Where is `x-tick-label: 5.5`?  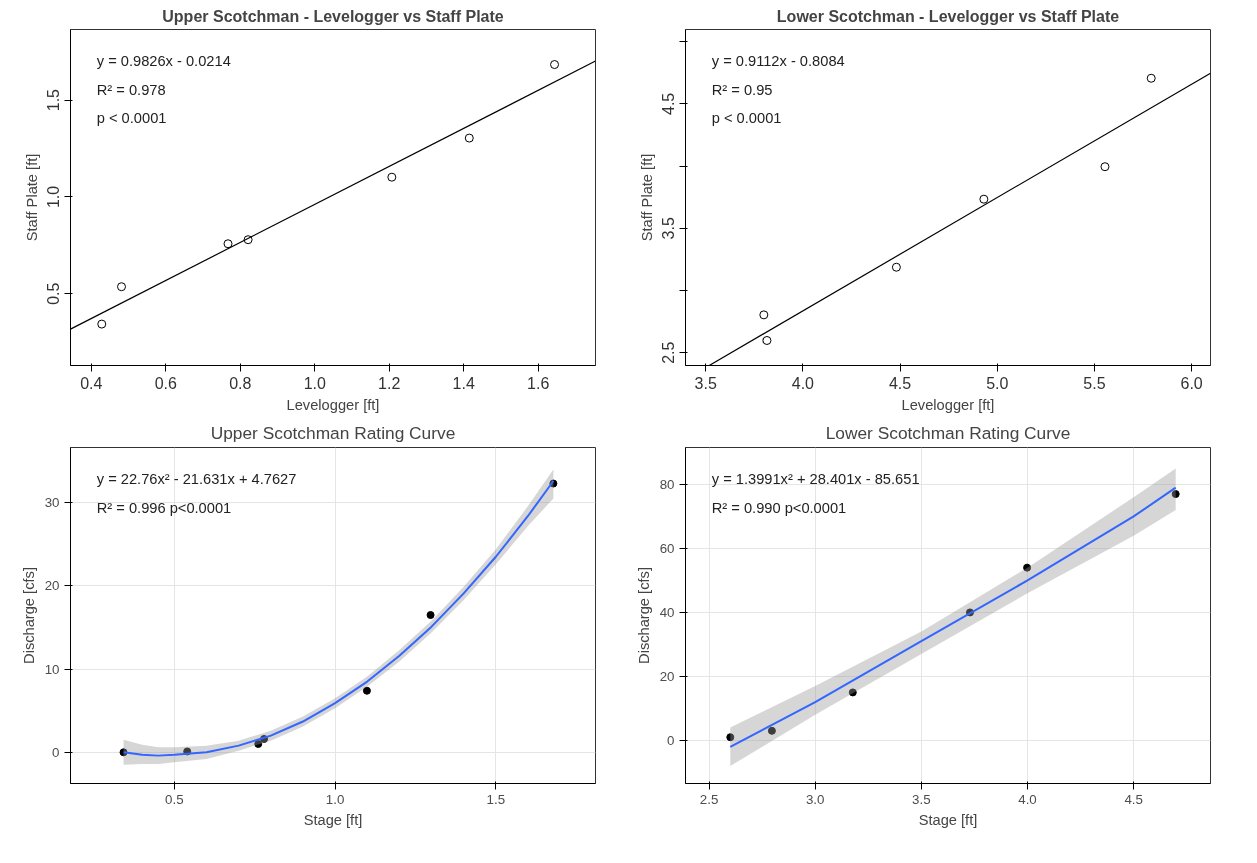
x-tick-label: 5.5 is located at coordinates (1094, 383).